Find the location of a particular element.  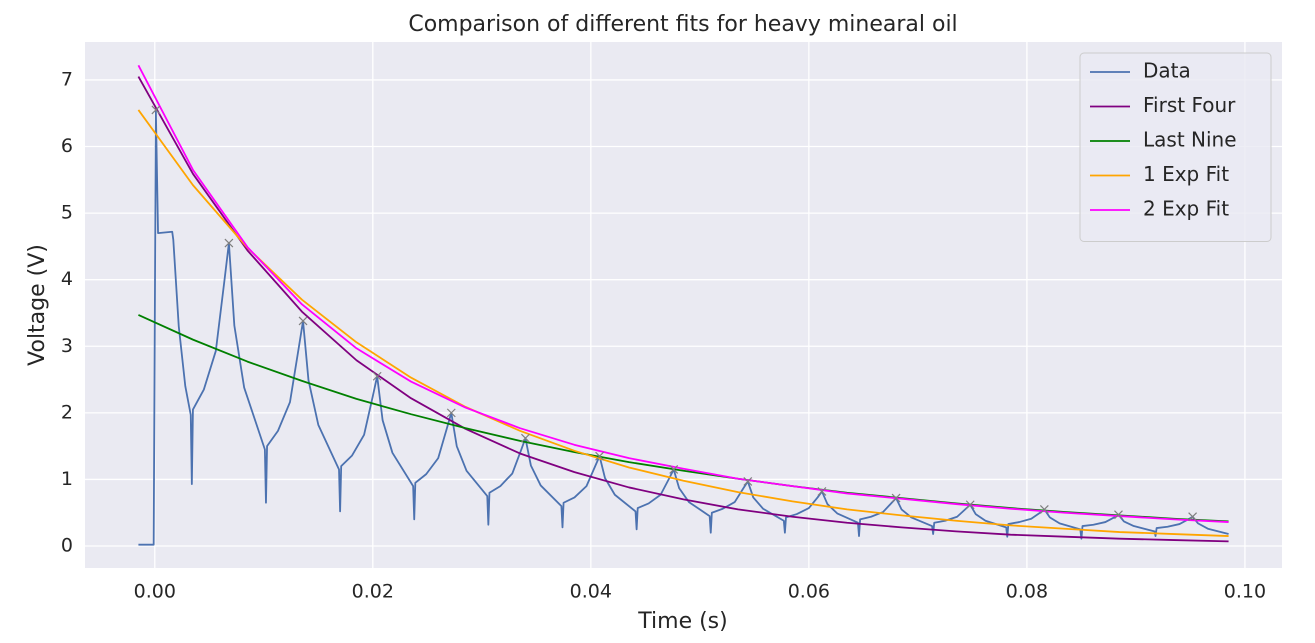

x-axis-label: Time (s) is located at coordinates (682, 621).